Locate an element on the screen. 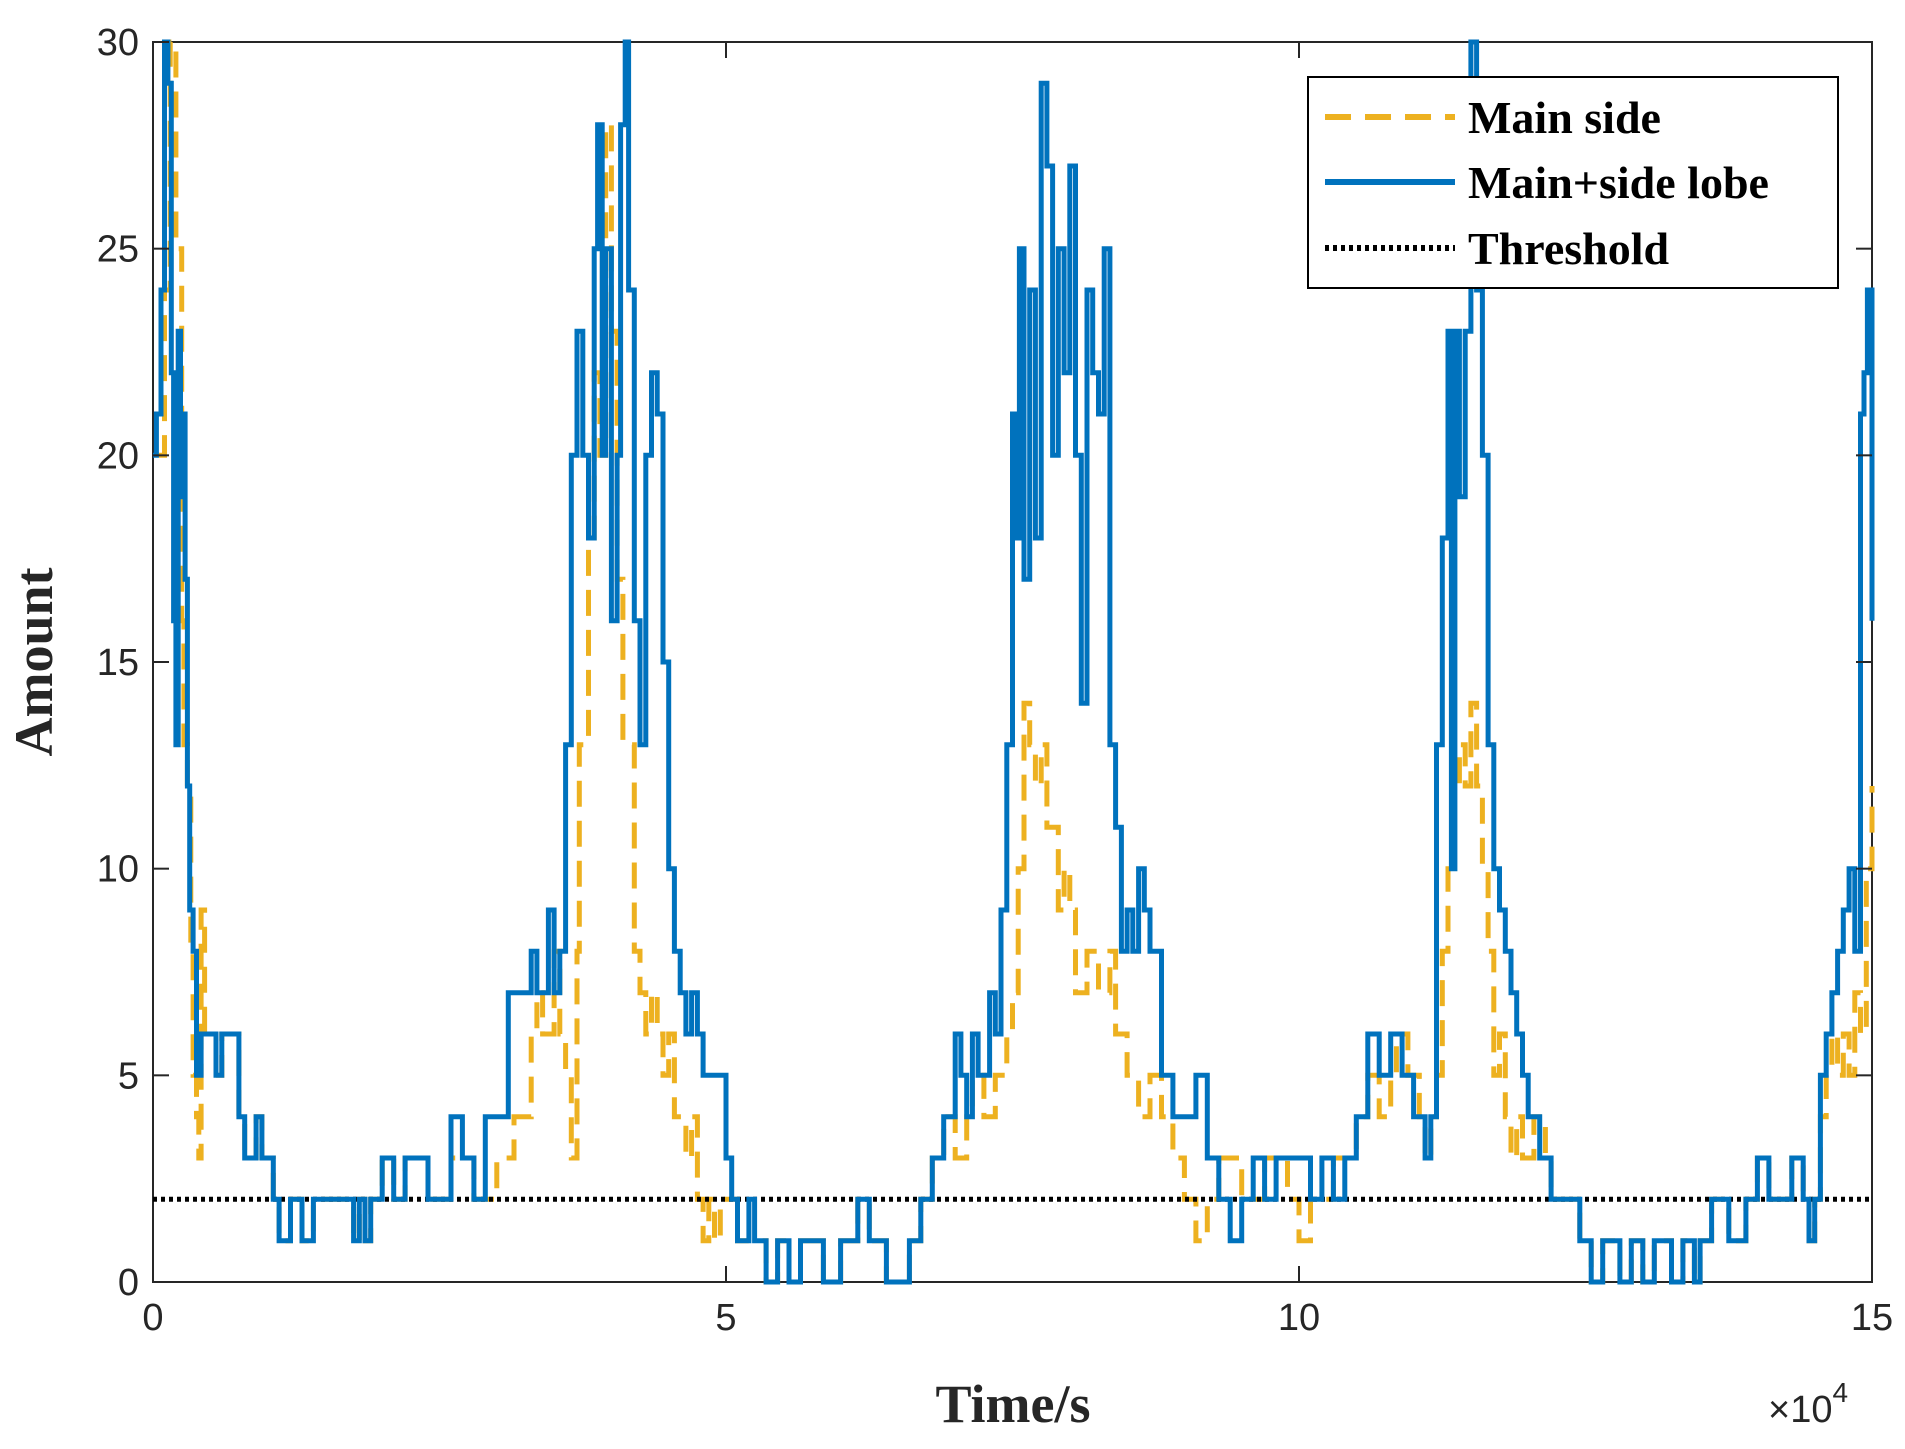 The height and width of the screenshot is (1449, 1905). y-tick-label: 15 is located at coordinates (118, 663).